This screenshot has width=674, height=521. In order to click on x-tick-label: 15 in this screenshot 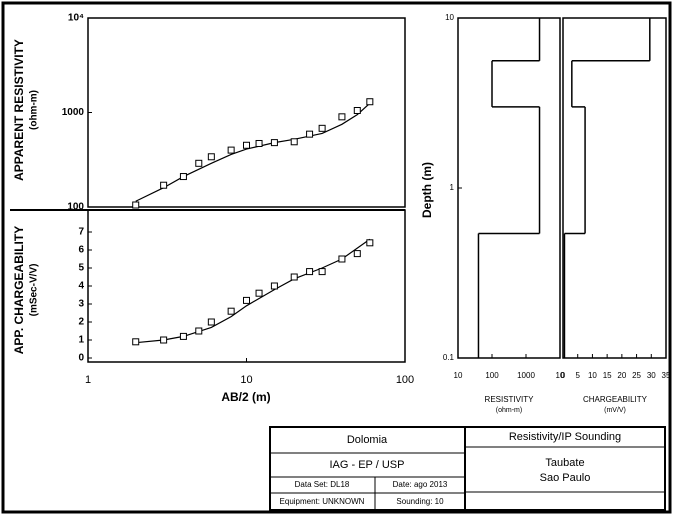, I will do `click(607, 375)`.